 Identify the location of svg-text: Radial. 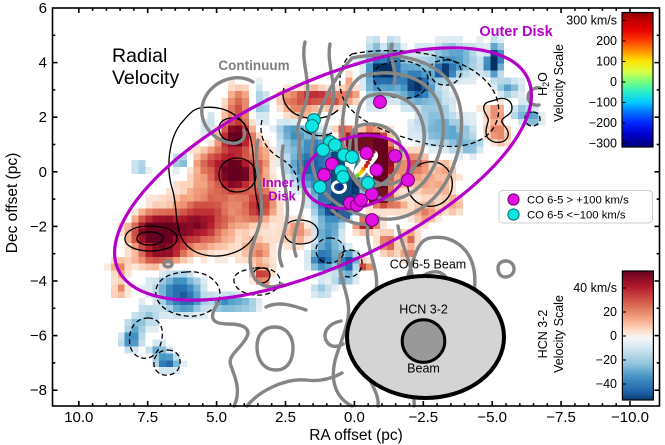
(139, 56).